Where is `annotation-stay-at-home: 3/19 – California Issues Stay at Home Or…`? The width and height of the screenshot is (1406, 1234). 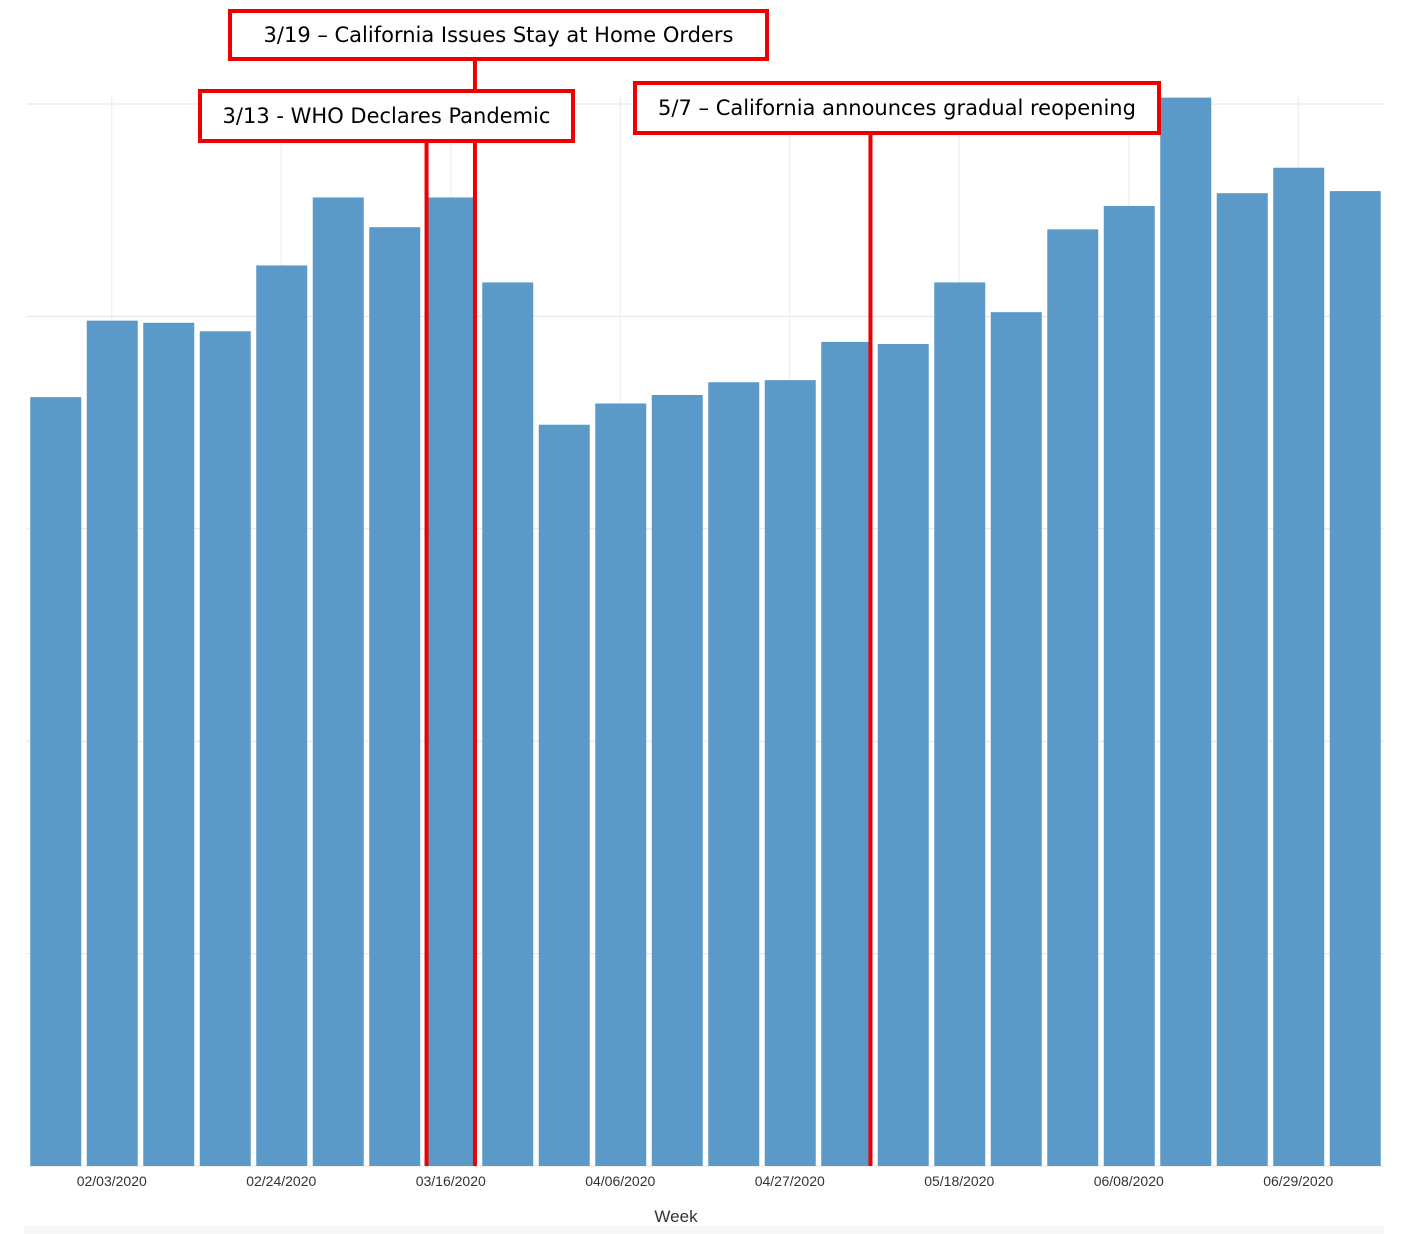
annotation-stay-at-home: 3/19 – California Issues Stay at Home Or… is located at coordinates (498, 35).